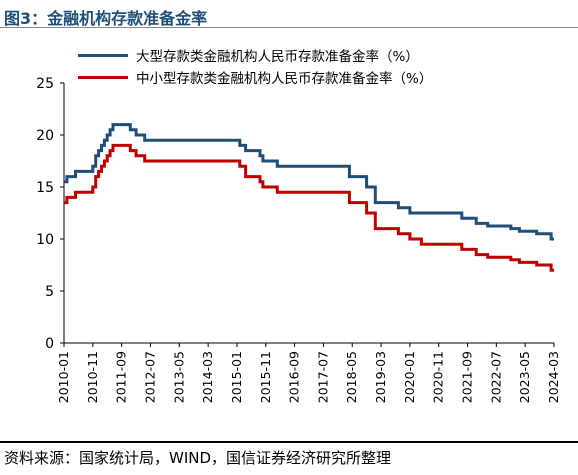 Image resolution: width=578 pixels, height=475 pixels. What do you see at coordinates (277, 57) in the screenshot?
I see `legend-label-large: 大型存款类金融机构人民币存款准备金率（%）` at bounding box center [277, 57].